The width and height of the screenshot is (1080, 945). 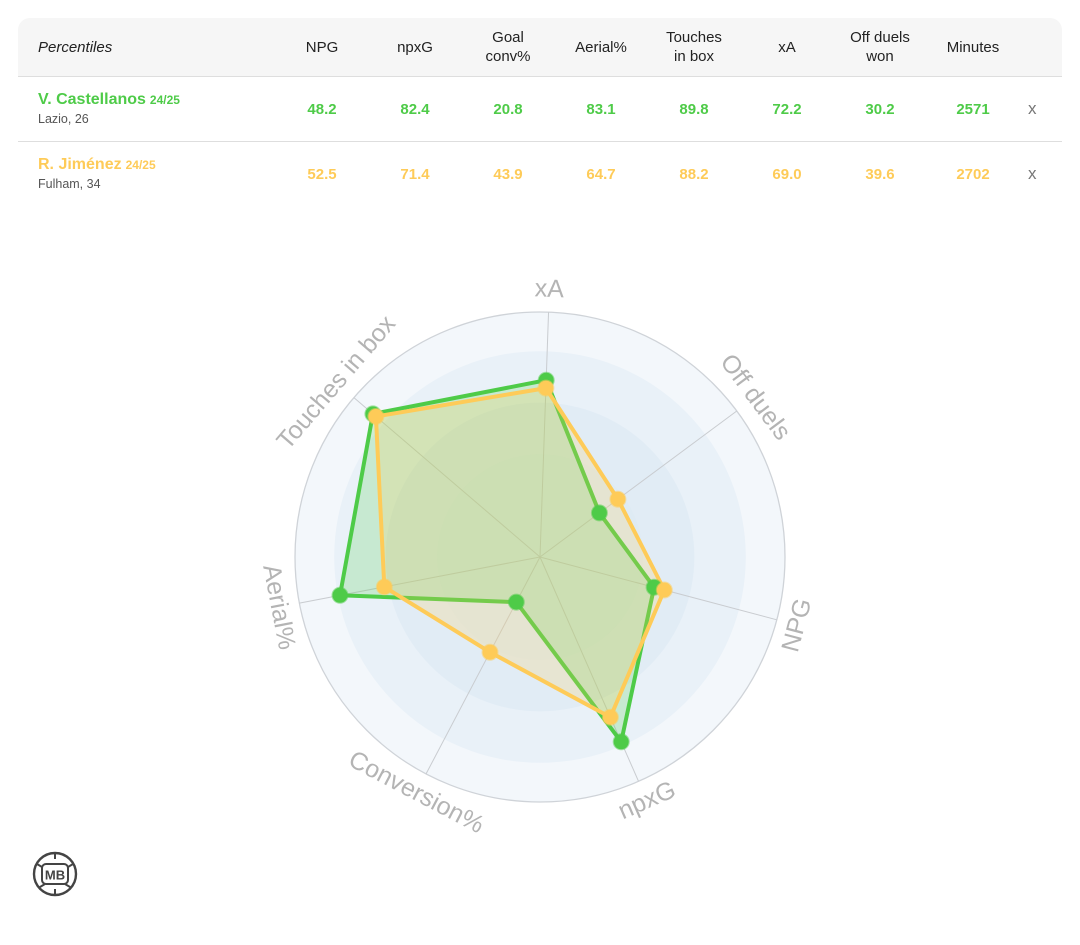 What do you see at coordinates (92, 99) in the screenshot?
I see `player-name-text: V. Castellanos` at bounding box center [92, 99].